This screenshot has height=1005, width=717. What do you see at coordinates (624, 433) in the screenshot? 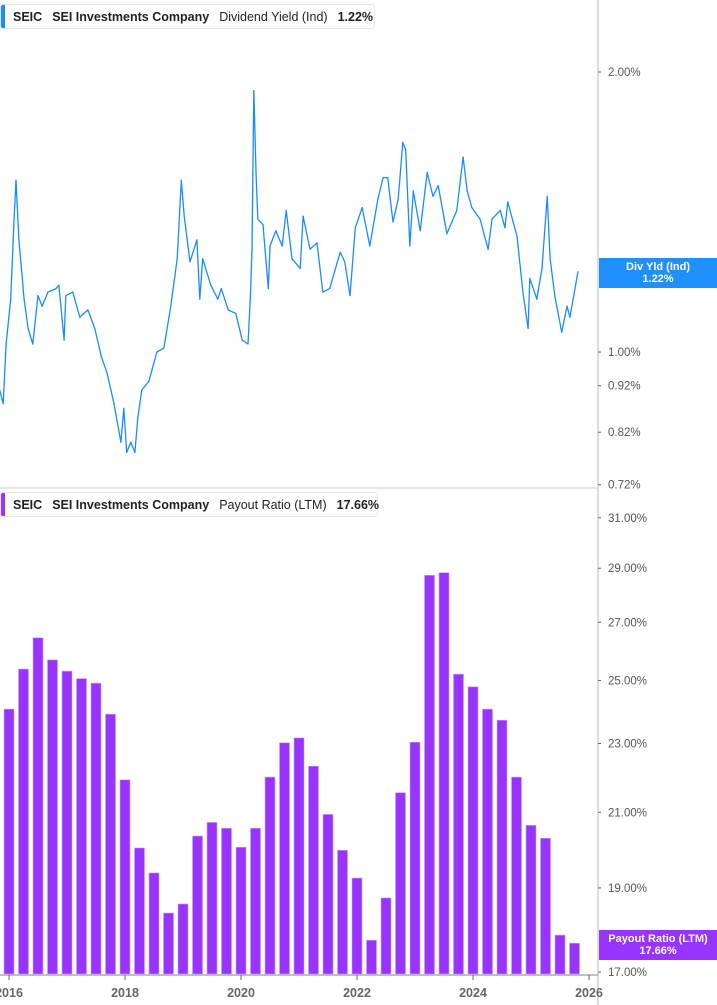
I see `y-tick-label: 0.82%` at bounding box center [624, 433].